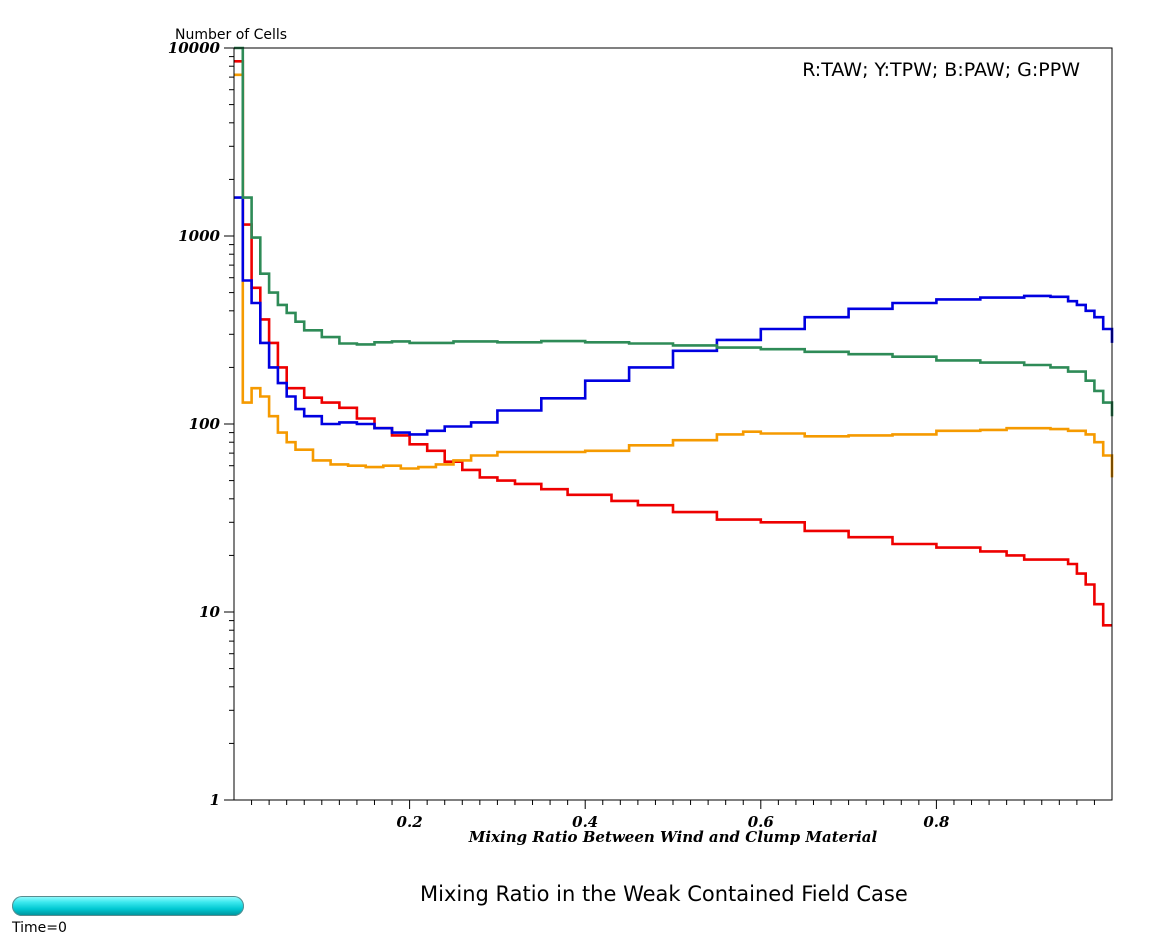  What do you see at coordinates (199, 236) in the screenshot?
I see `y-tick-label: 1000` at bounding box center [199, 236].